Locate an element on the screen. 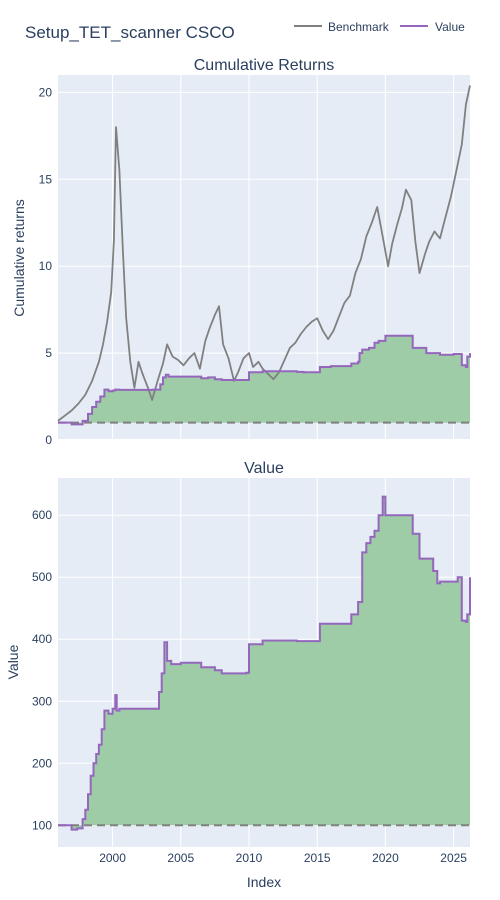  legend-item-value: Value is located at coordinates (432, 27).